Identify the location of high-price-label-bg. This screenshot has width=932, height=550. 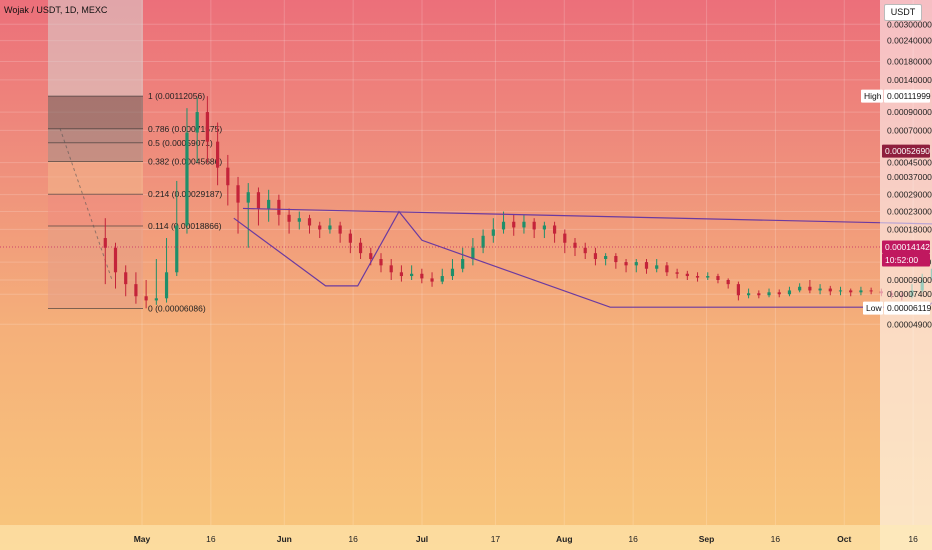
(907, 96).